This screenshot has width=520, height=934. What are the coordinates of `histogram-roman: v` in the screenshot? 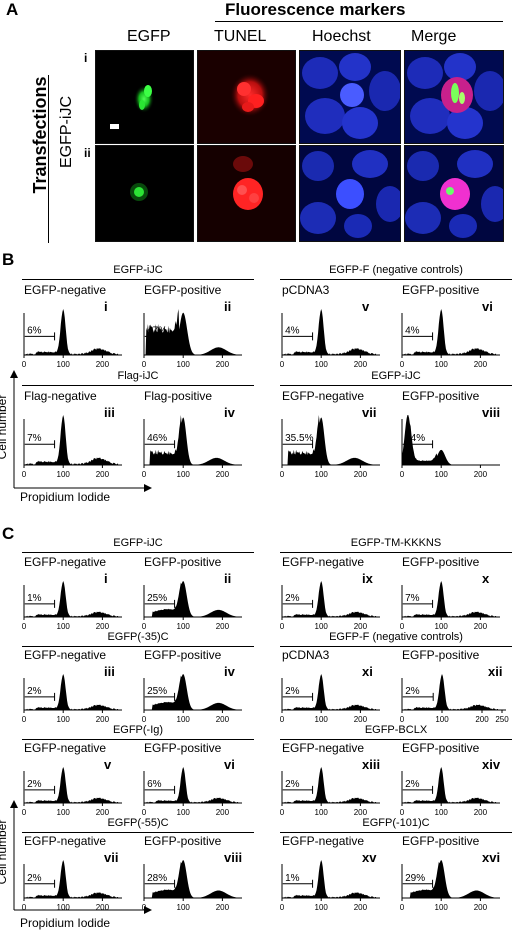 It's located at (108, 764).